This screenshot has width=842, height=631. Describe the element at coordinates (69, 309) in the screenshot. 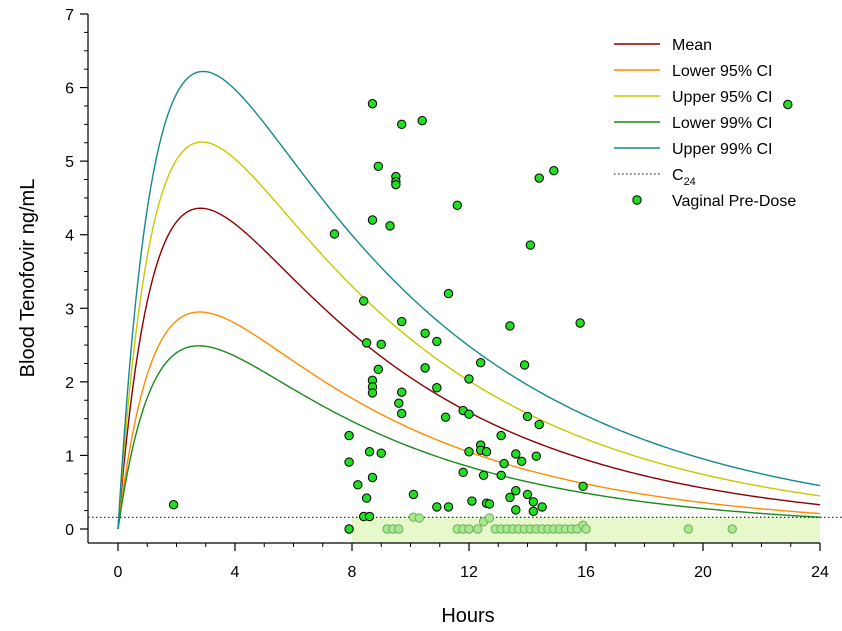

I see `y-tick-label: 3` at that location.